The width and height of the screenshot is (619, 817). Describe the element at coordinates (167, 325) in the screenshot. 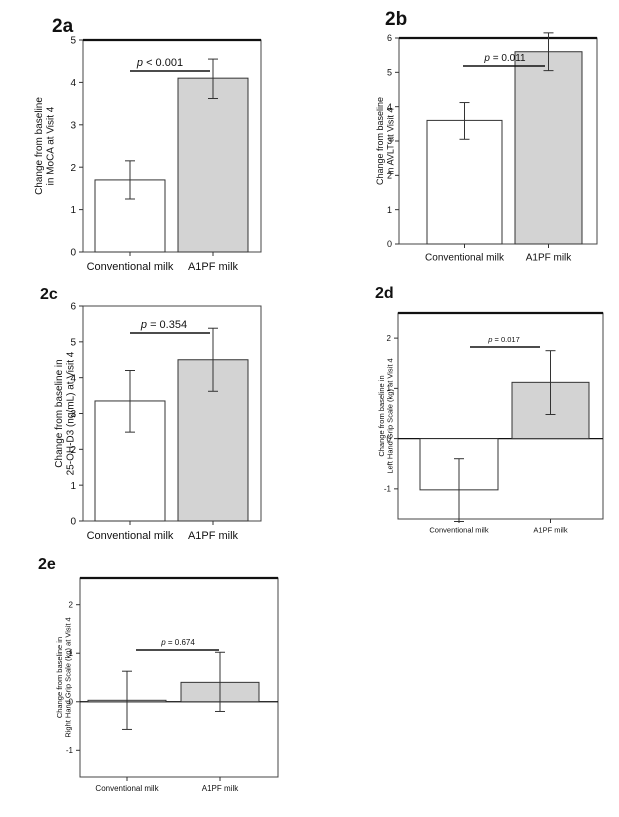

I see `p-value: = 0.354` at that location.